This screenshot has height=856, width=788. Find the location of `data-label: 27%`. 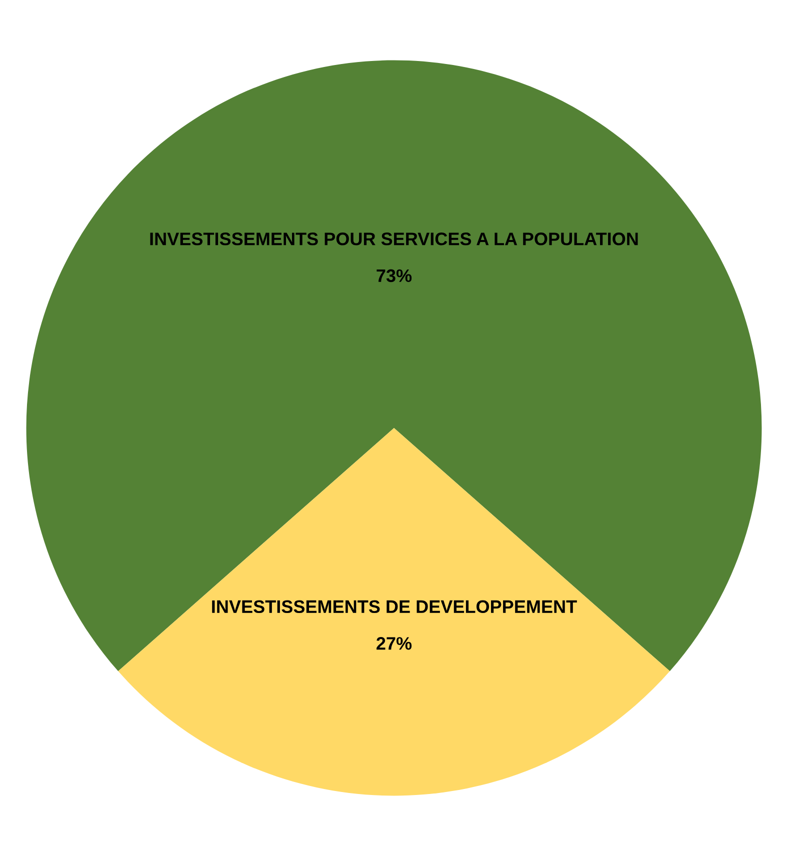

data-label: 27% is located at coordinates (394, 643).